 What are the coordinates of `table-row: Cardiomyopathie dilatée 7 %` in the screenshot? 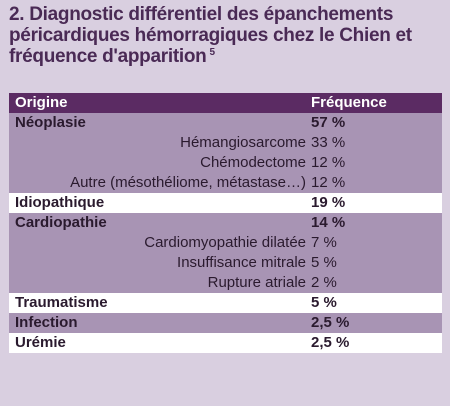 It's located at (225, 243).